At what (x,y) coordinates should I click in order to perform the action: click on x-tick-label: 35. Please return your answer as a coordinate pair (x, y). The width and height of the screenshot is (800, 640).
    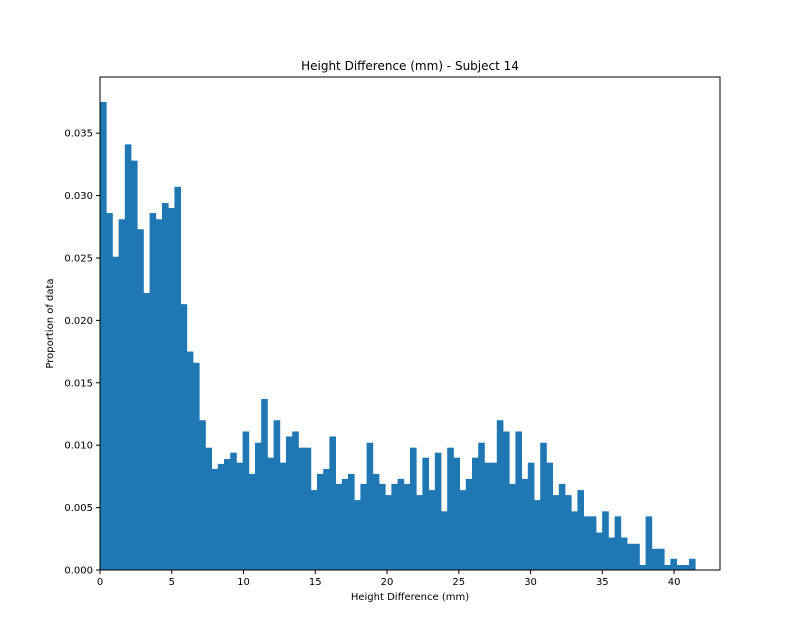
    Looking at the image, I should click on (602, 582).